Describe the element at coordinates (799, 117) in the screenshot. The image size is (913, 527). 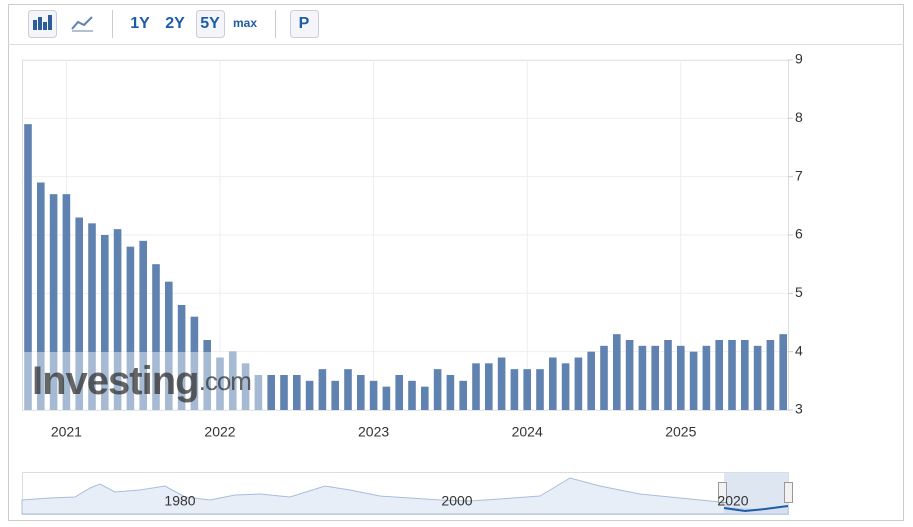
I see `y-tick-label: 8` at that location.